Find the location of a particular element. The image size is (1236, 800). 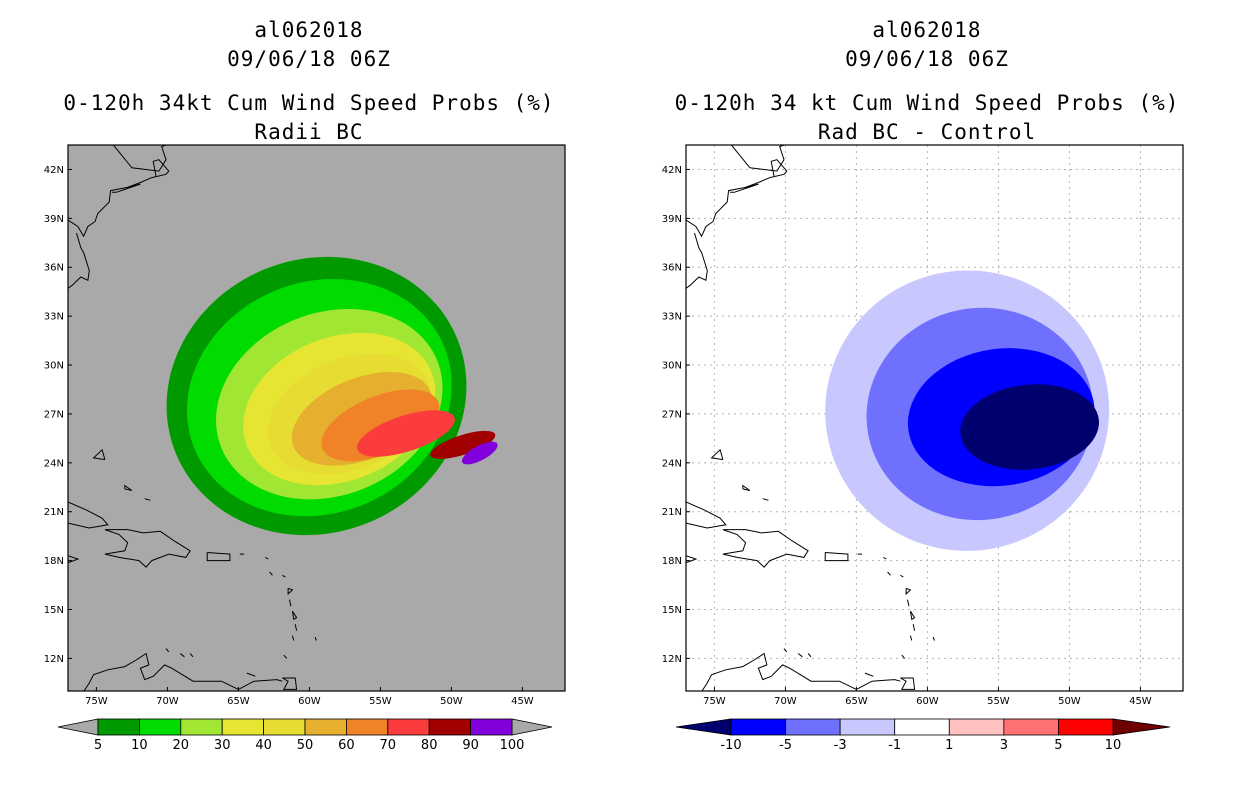

y-tick-label: 24N is located at coordinates (54, 463).